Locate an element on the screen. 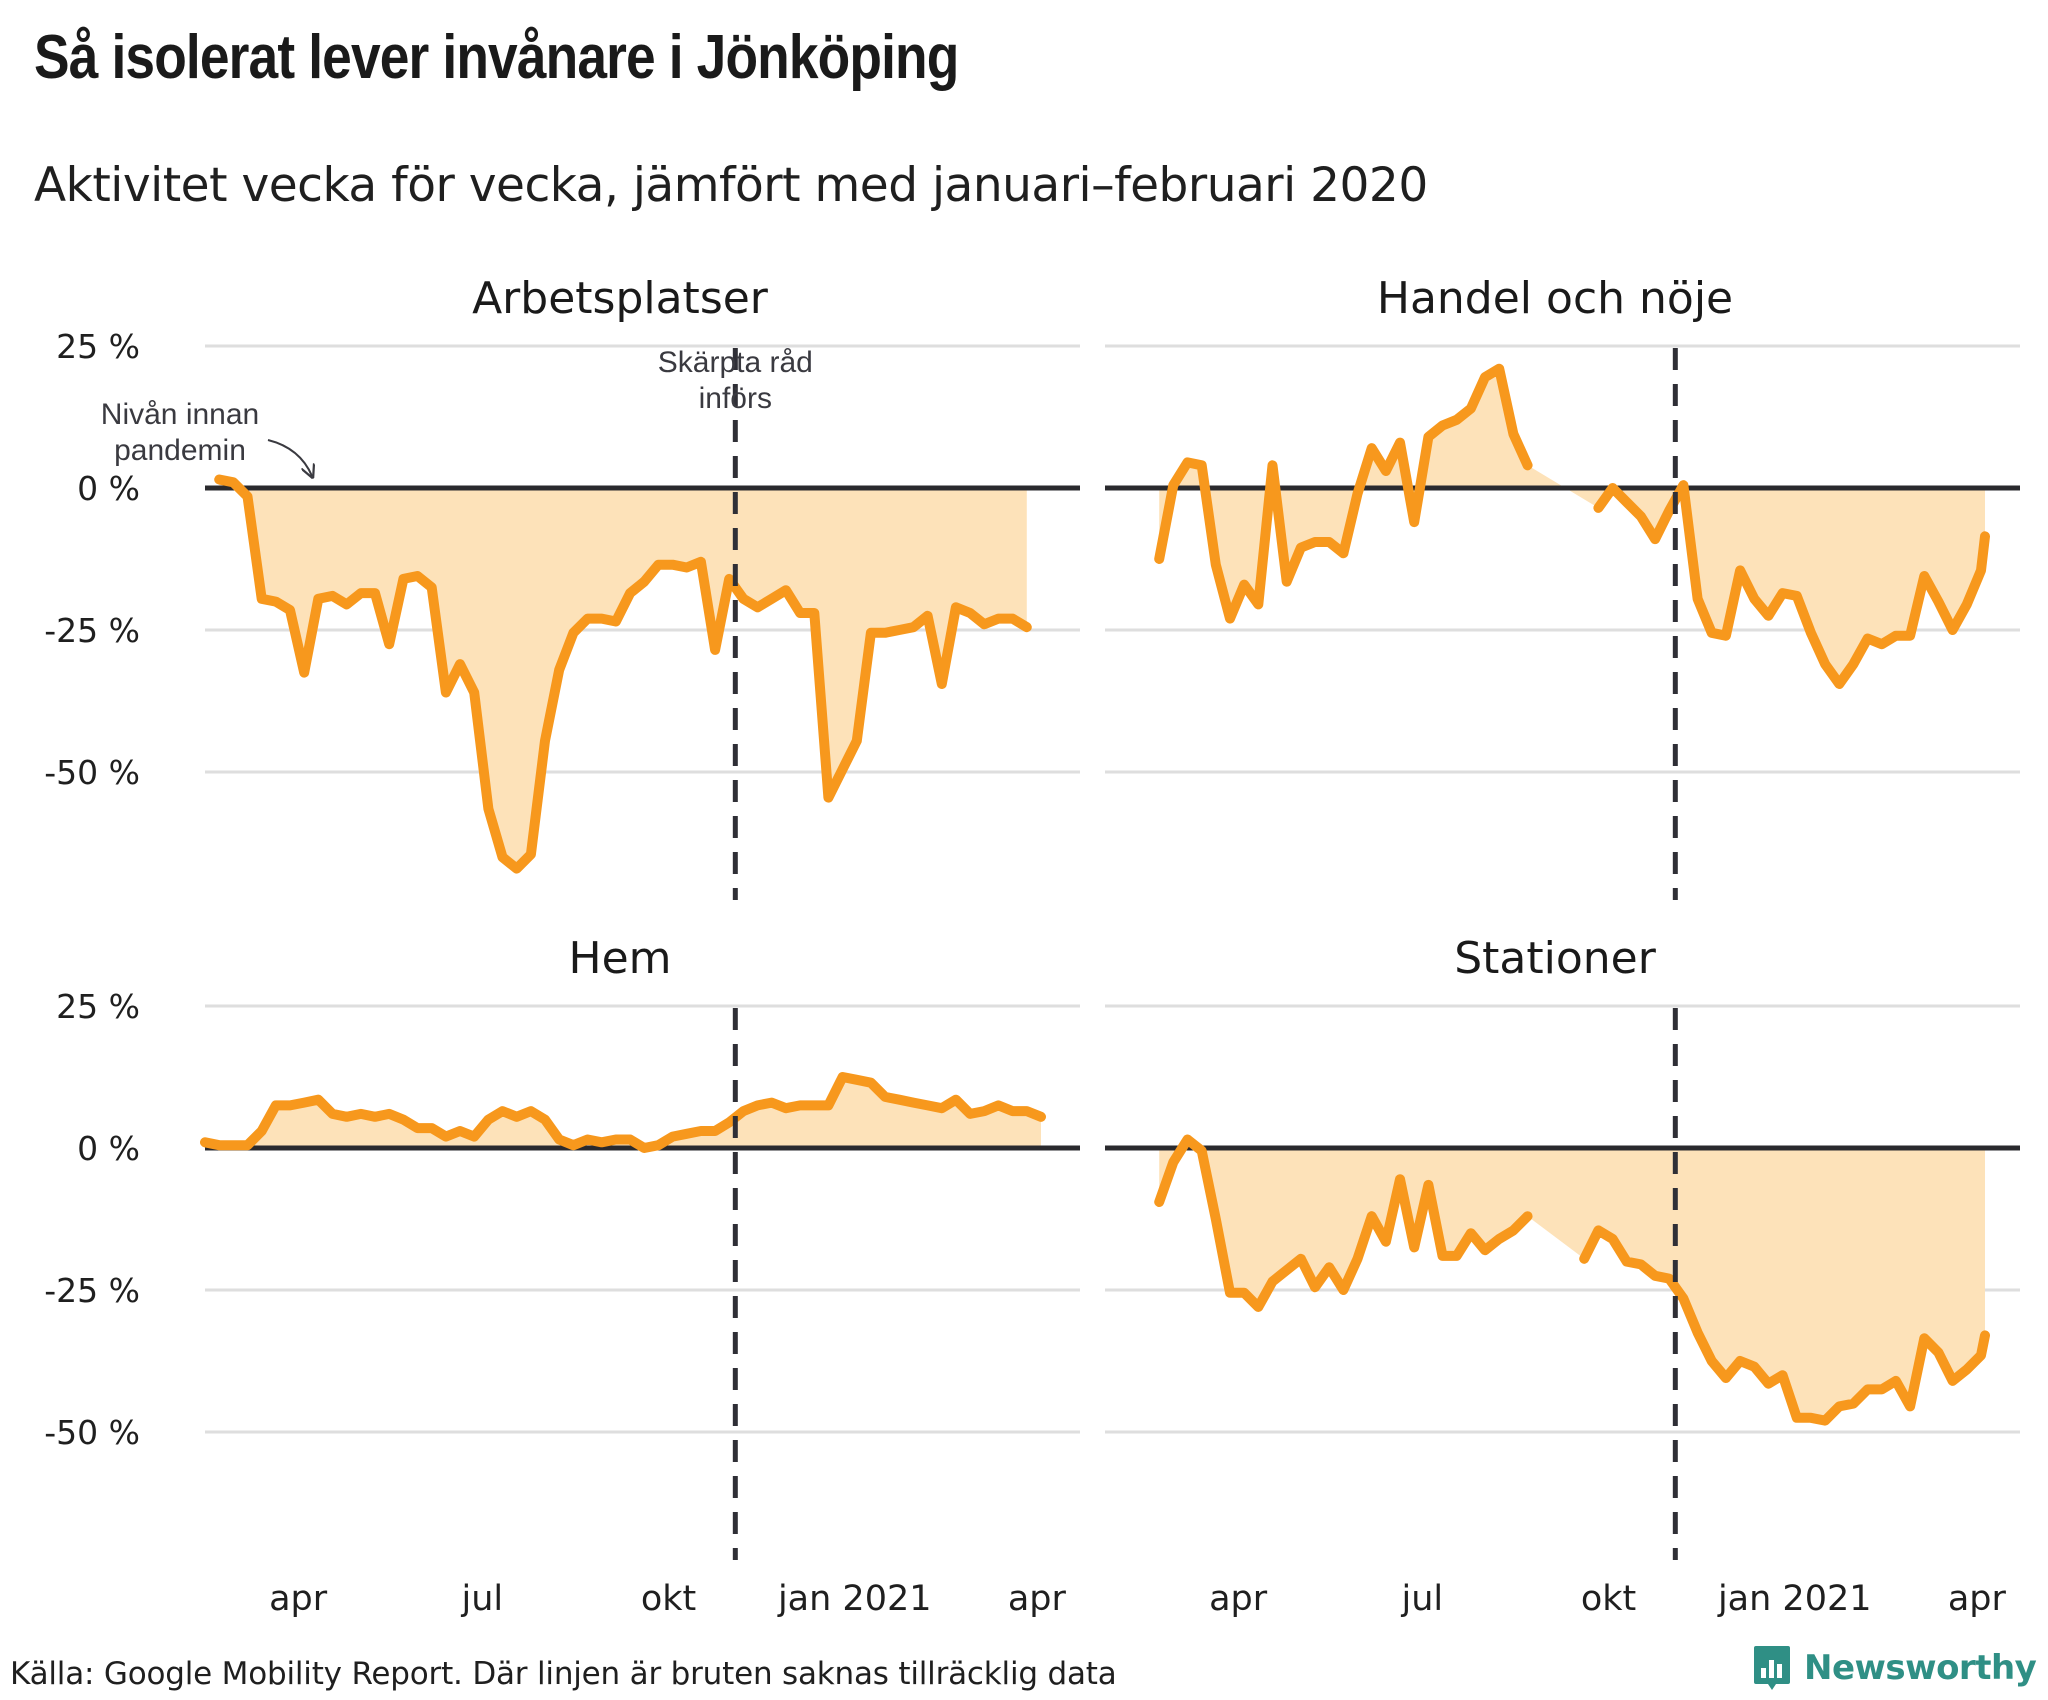 The width and height of the screenshot is (2048, 1700). baseline-annotation-line: Nivån innan is located at coordinates (180, 414).